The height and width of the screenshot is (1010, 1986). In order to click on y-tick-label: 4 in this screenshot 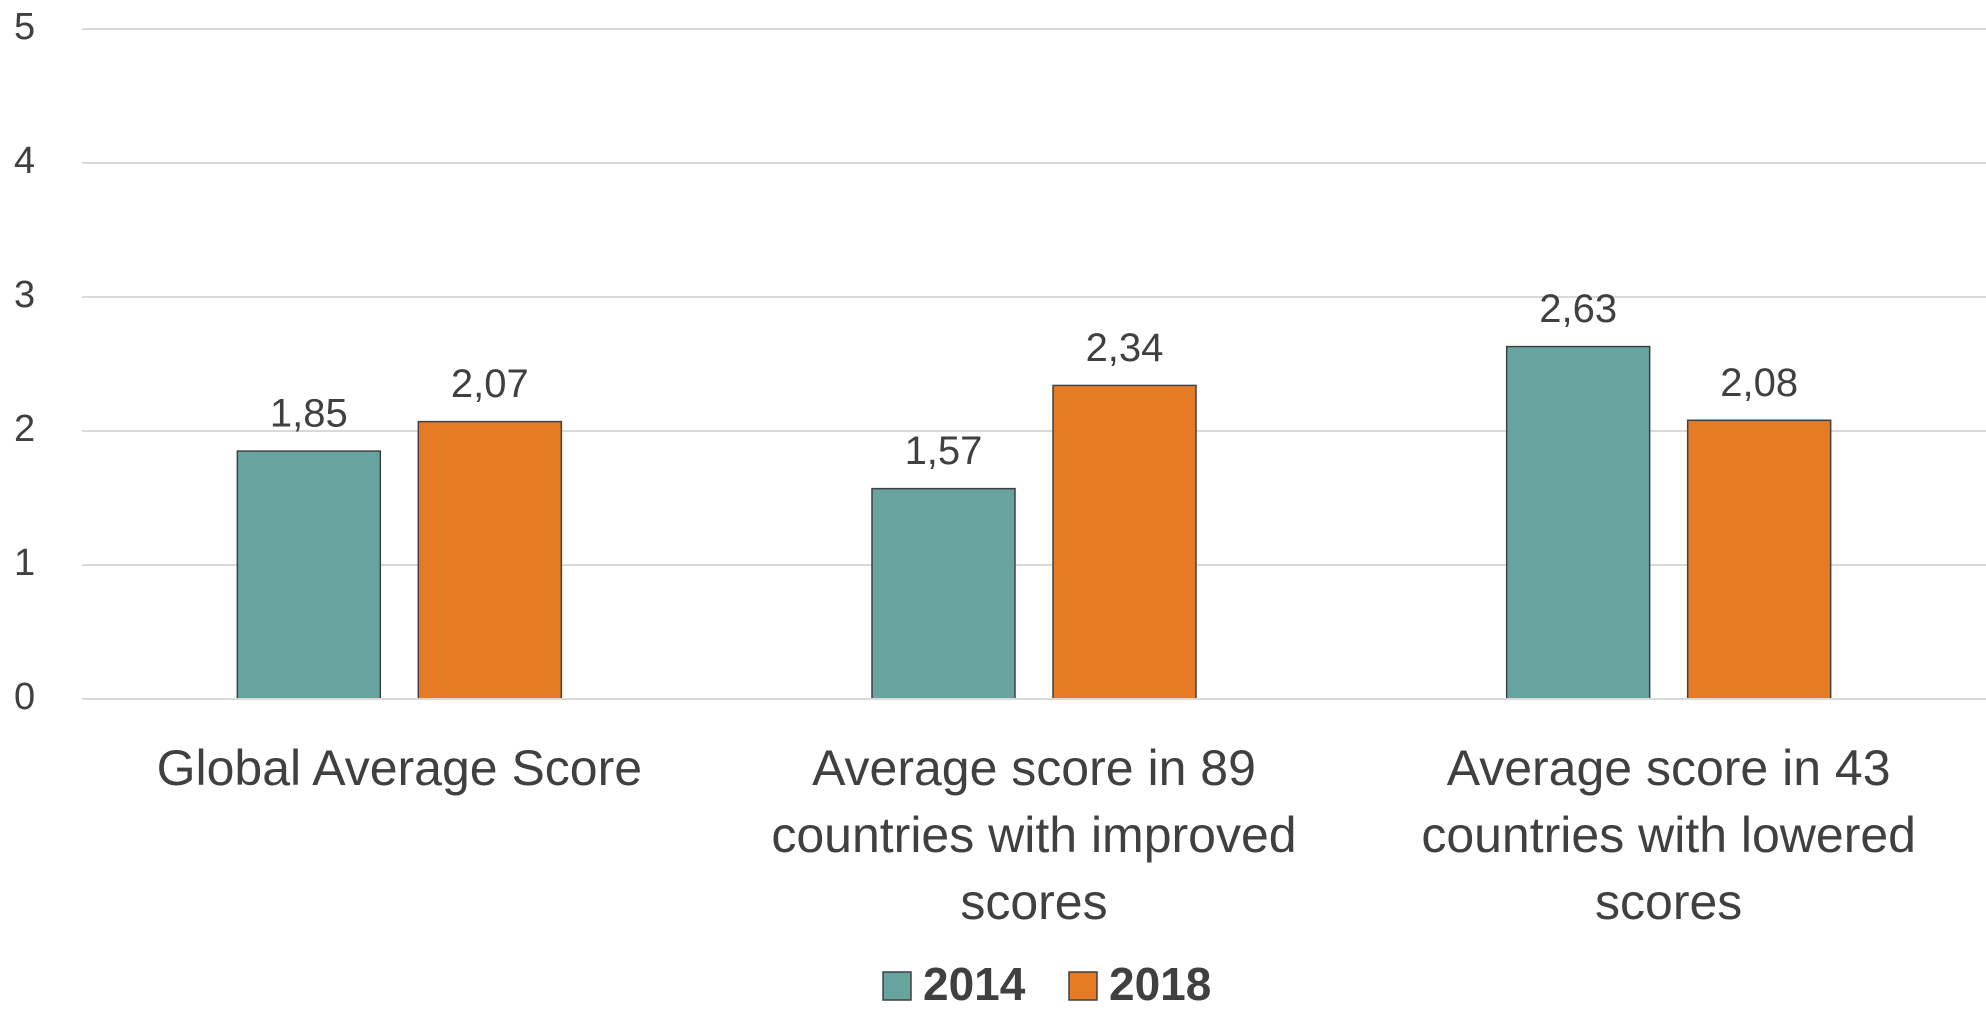, I will do `click(24, 161)`.